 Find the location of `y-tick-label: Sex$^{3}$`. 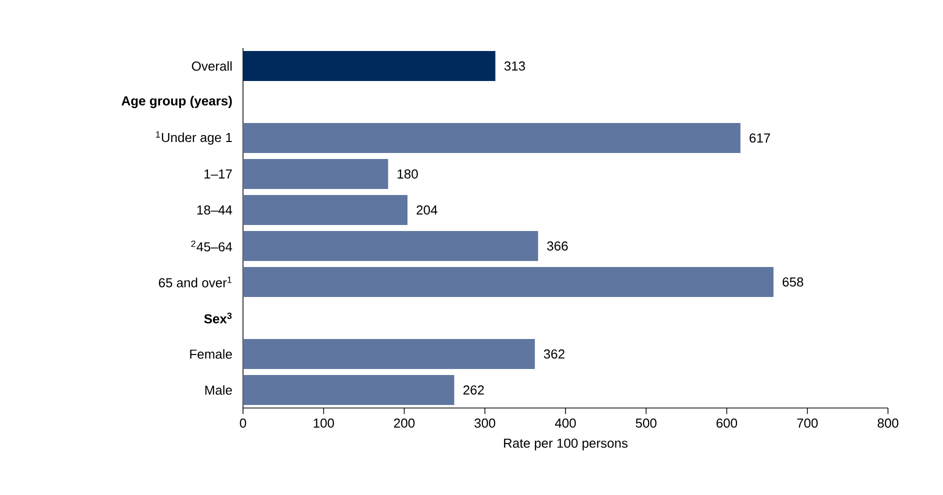

y-tick-label: Sex$^{3}$ is located at coordinates (218, 318).